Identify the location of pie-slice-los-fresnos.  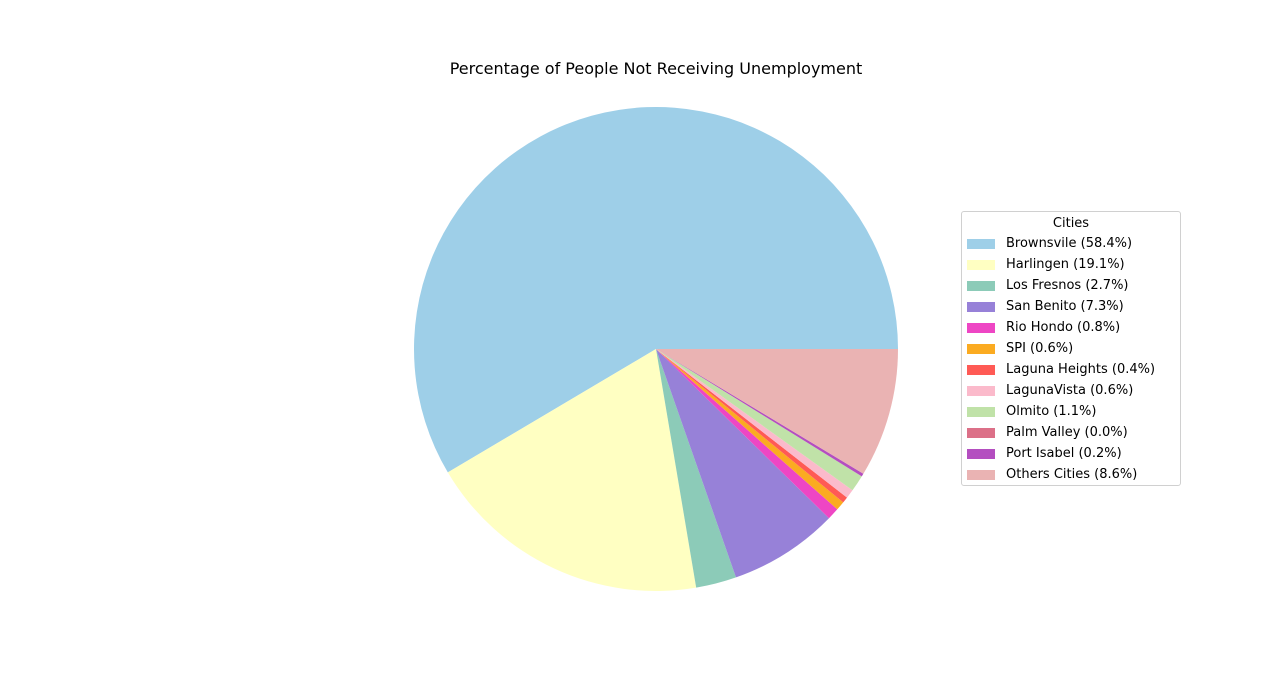
(696, 468).